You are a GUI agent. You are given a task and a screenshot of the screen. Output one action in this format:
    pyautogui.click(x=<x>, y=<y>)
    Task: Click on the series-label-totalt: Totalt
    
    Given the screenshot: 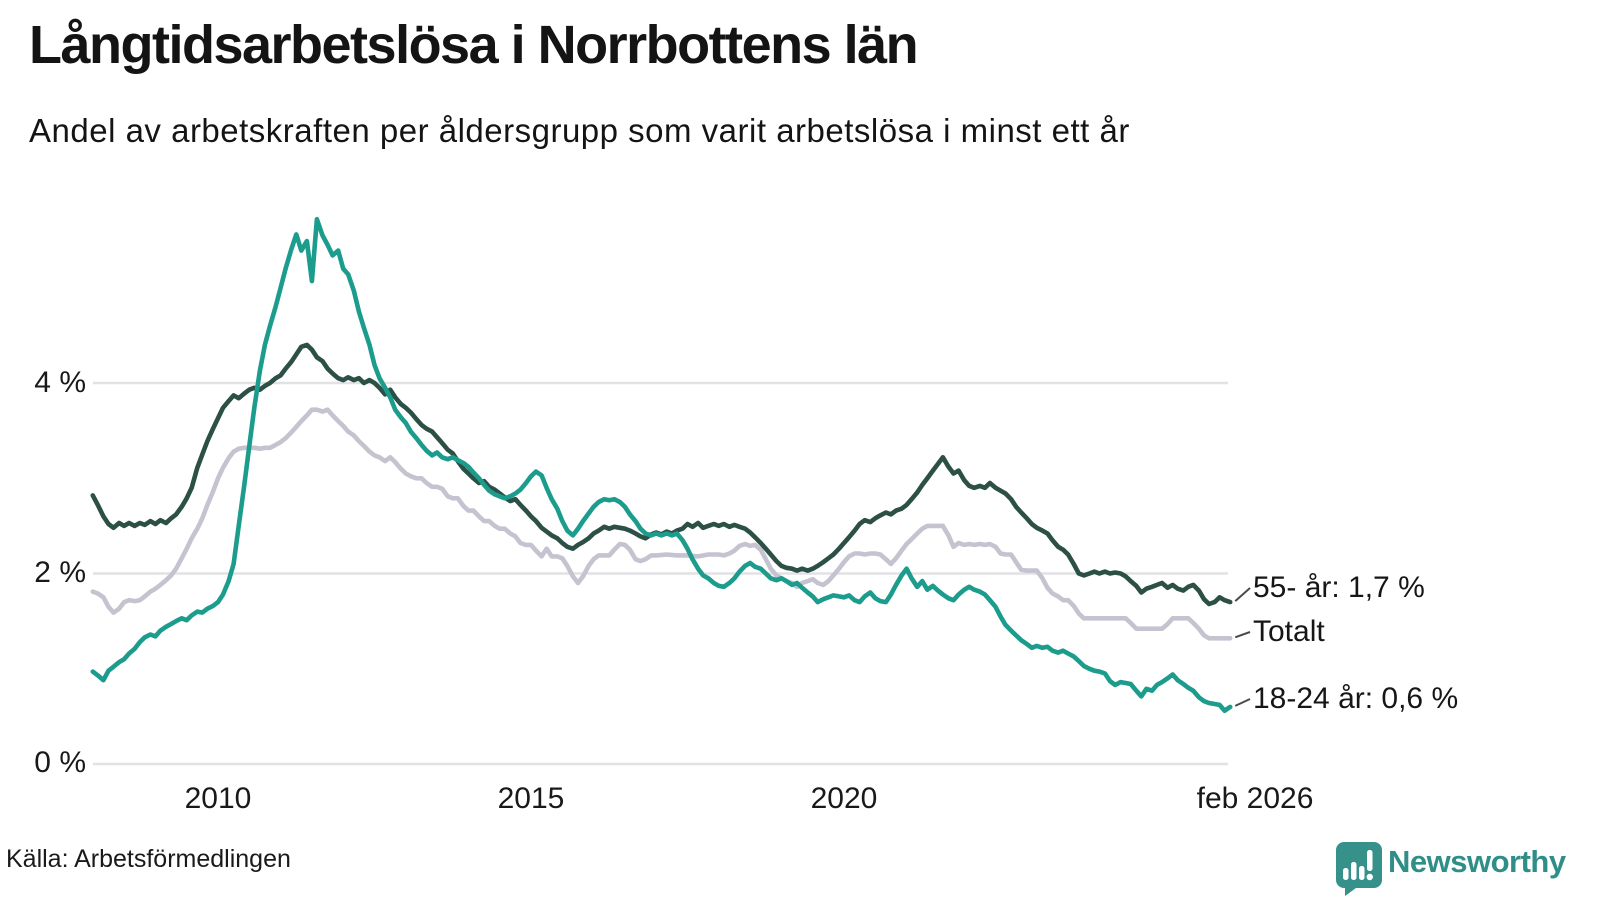 What is the action you would take?
    pyautogui.click(x=1289, y=631)
    